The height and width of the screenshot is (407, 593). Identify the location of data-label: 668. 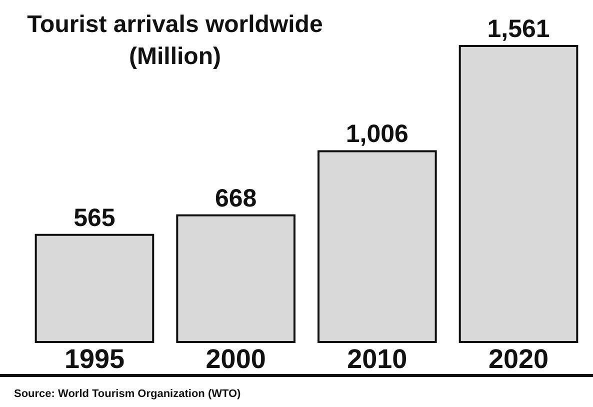
(235, 198).